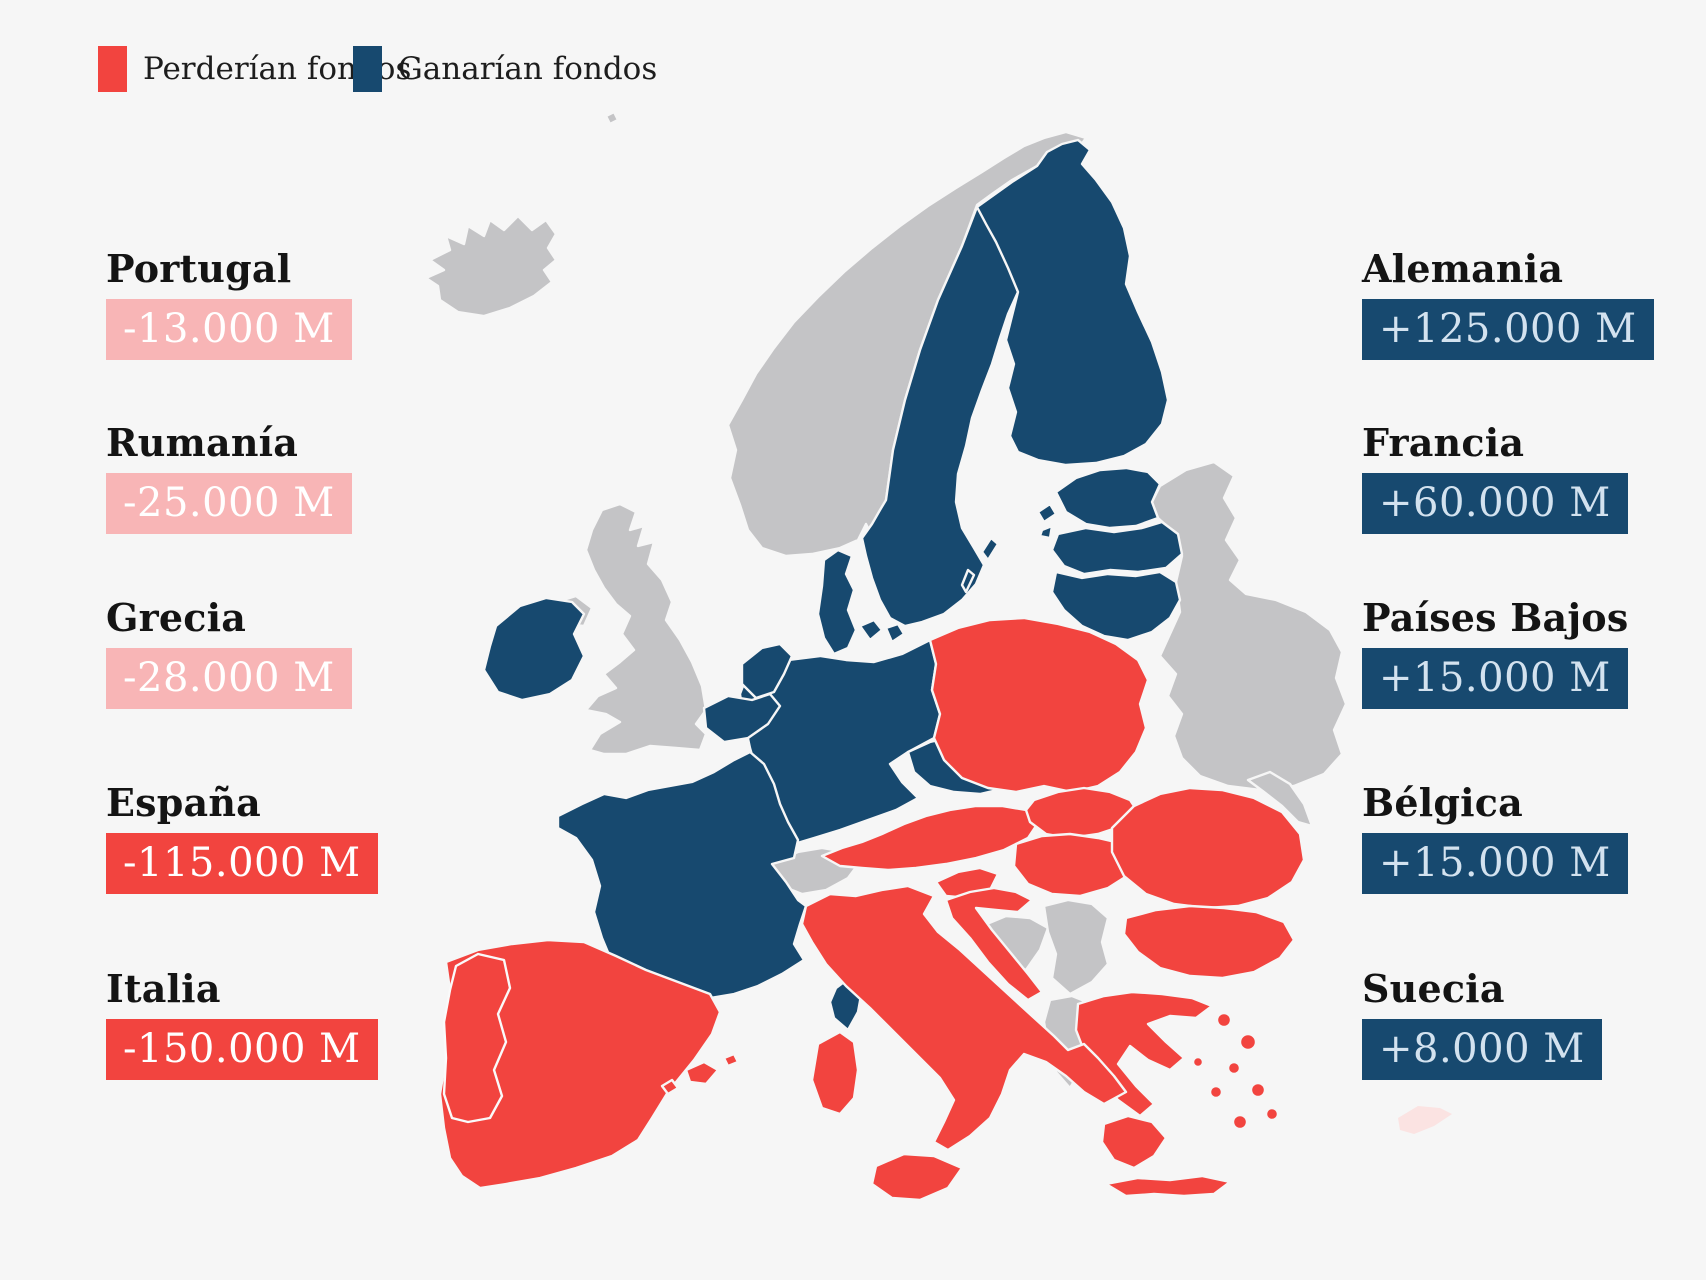  What do you see at coordinates (112, 69) in the screenshot?
I see `legend-swatch-lose` at bounding box center [112, 69].